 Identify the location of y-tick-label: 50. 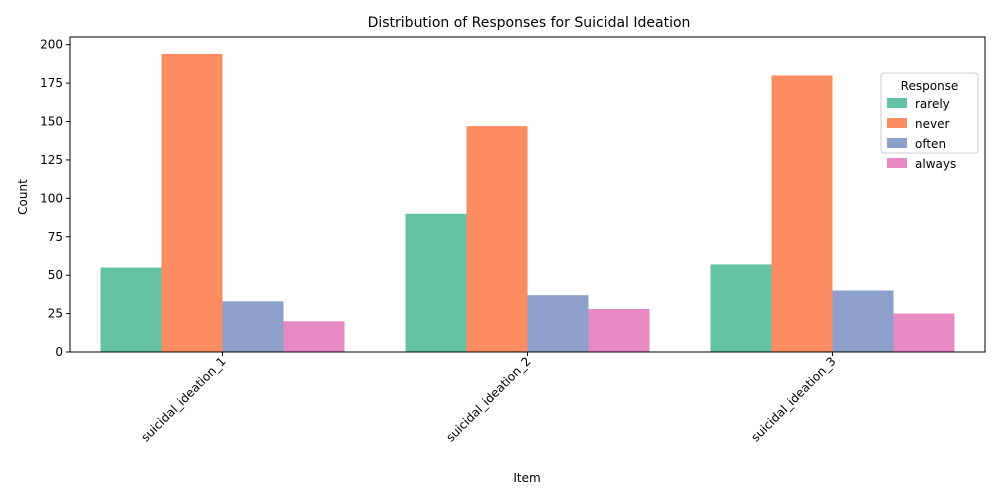
(55, 275).